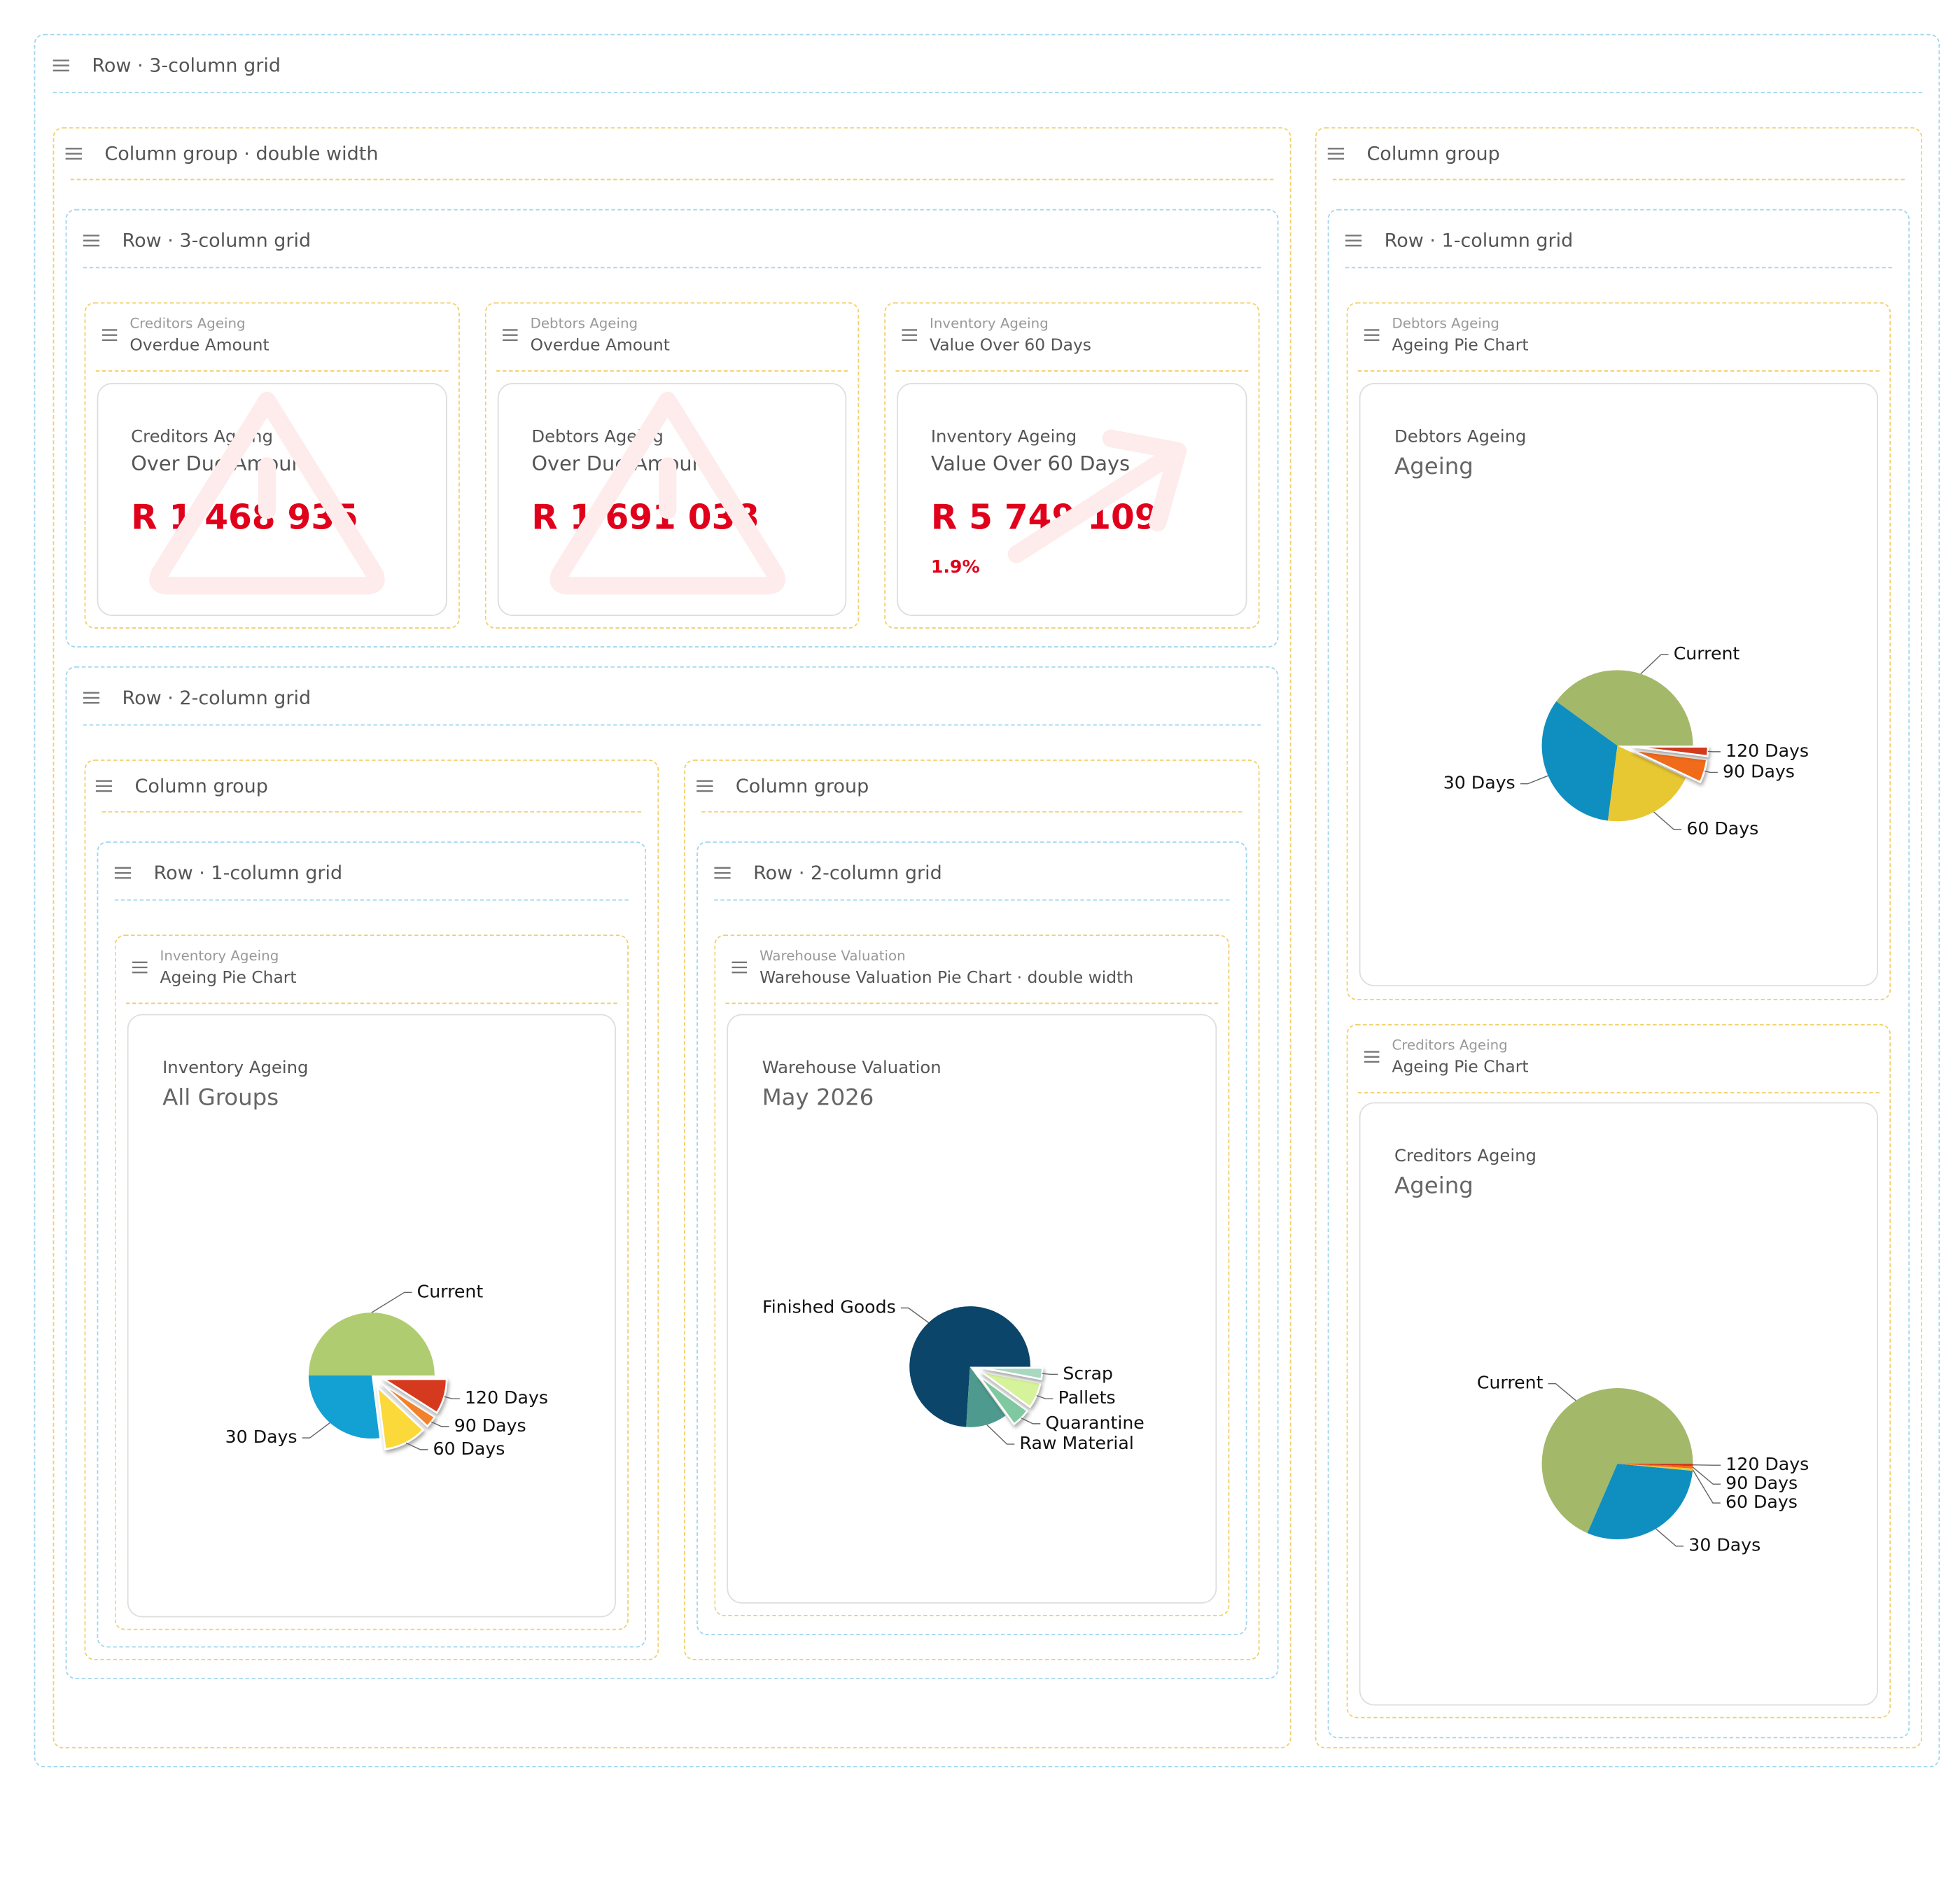 This screenshot has width=1960, height=1890. What do you see at coordinates (1460, 436) in the screenshot?
I see `chart-subtitle: Debtors Ageing` at bounding box center [1460, 436].